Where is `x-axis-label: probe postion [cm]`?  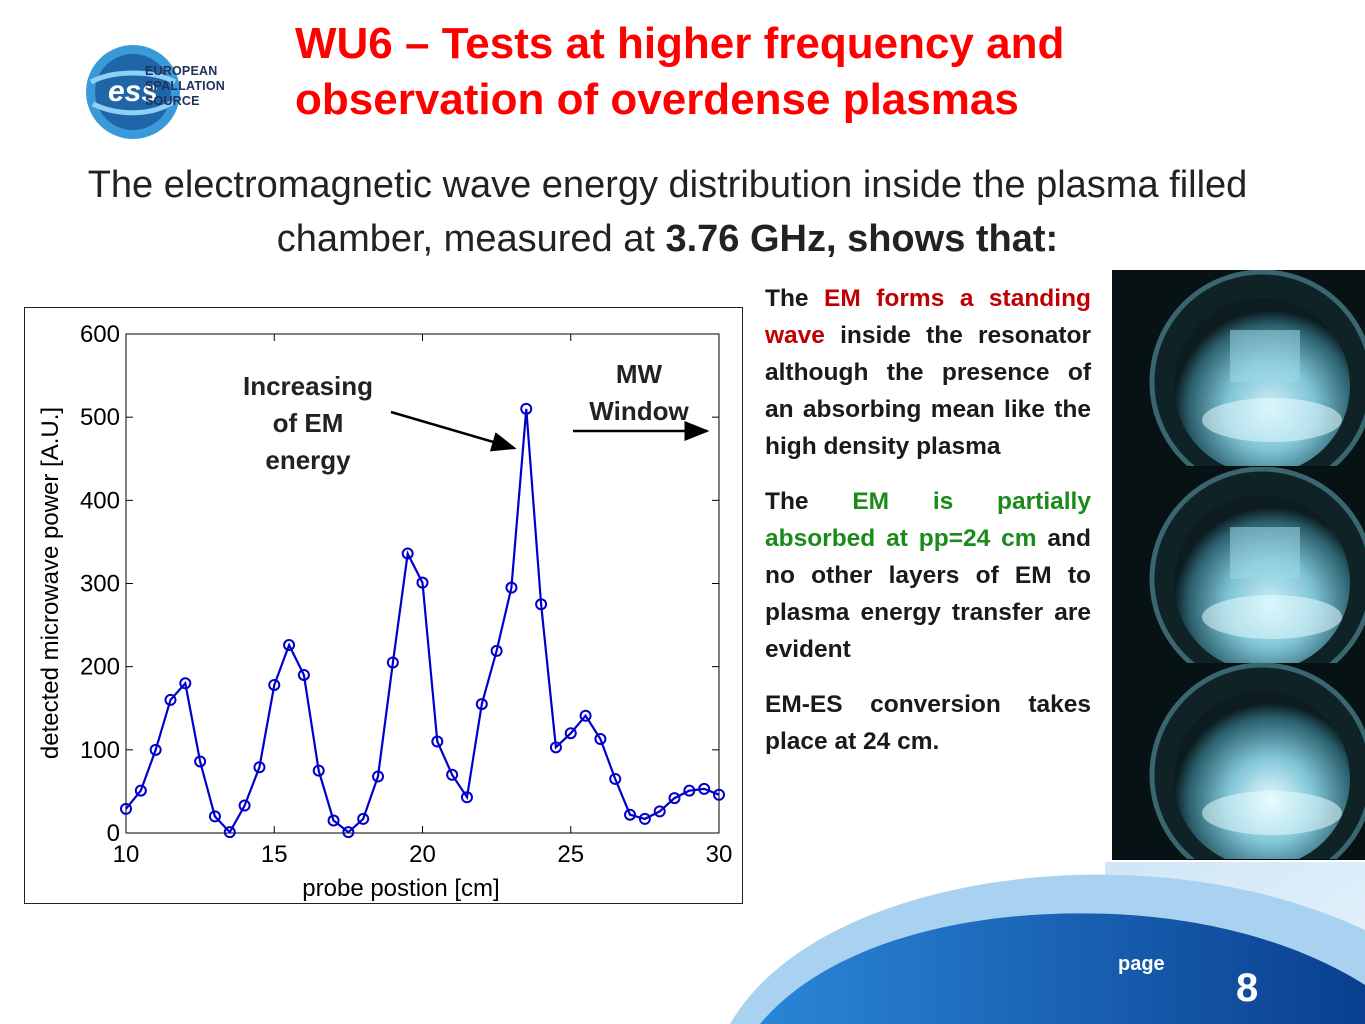
x-axis-label: probe postion [cm] is located at coordinates (400, 888).